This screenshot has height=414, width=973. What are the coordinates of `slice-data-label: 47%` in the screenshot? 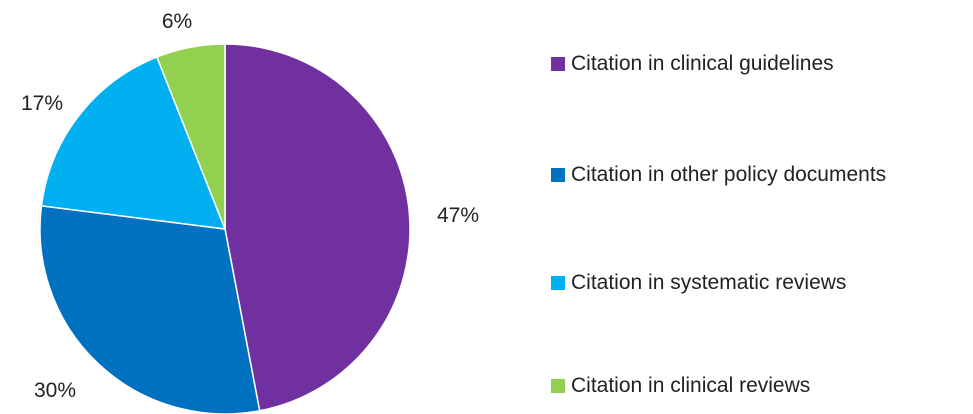 It's located at (458, 215).